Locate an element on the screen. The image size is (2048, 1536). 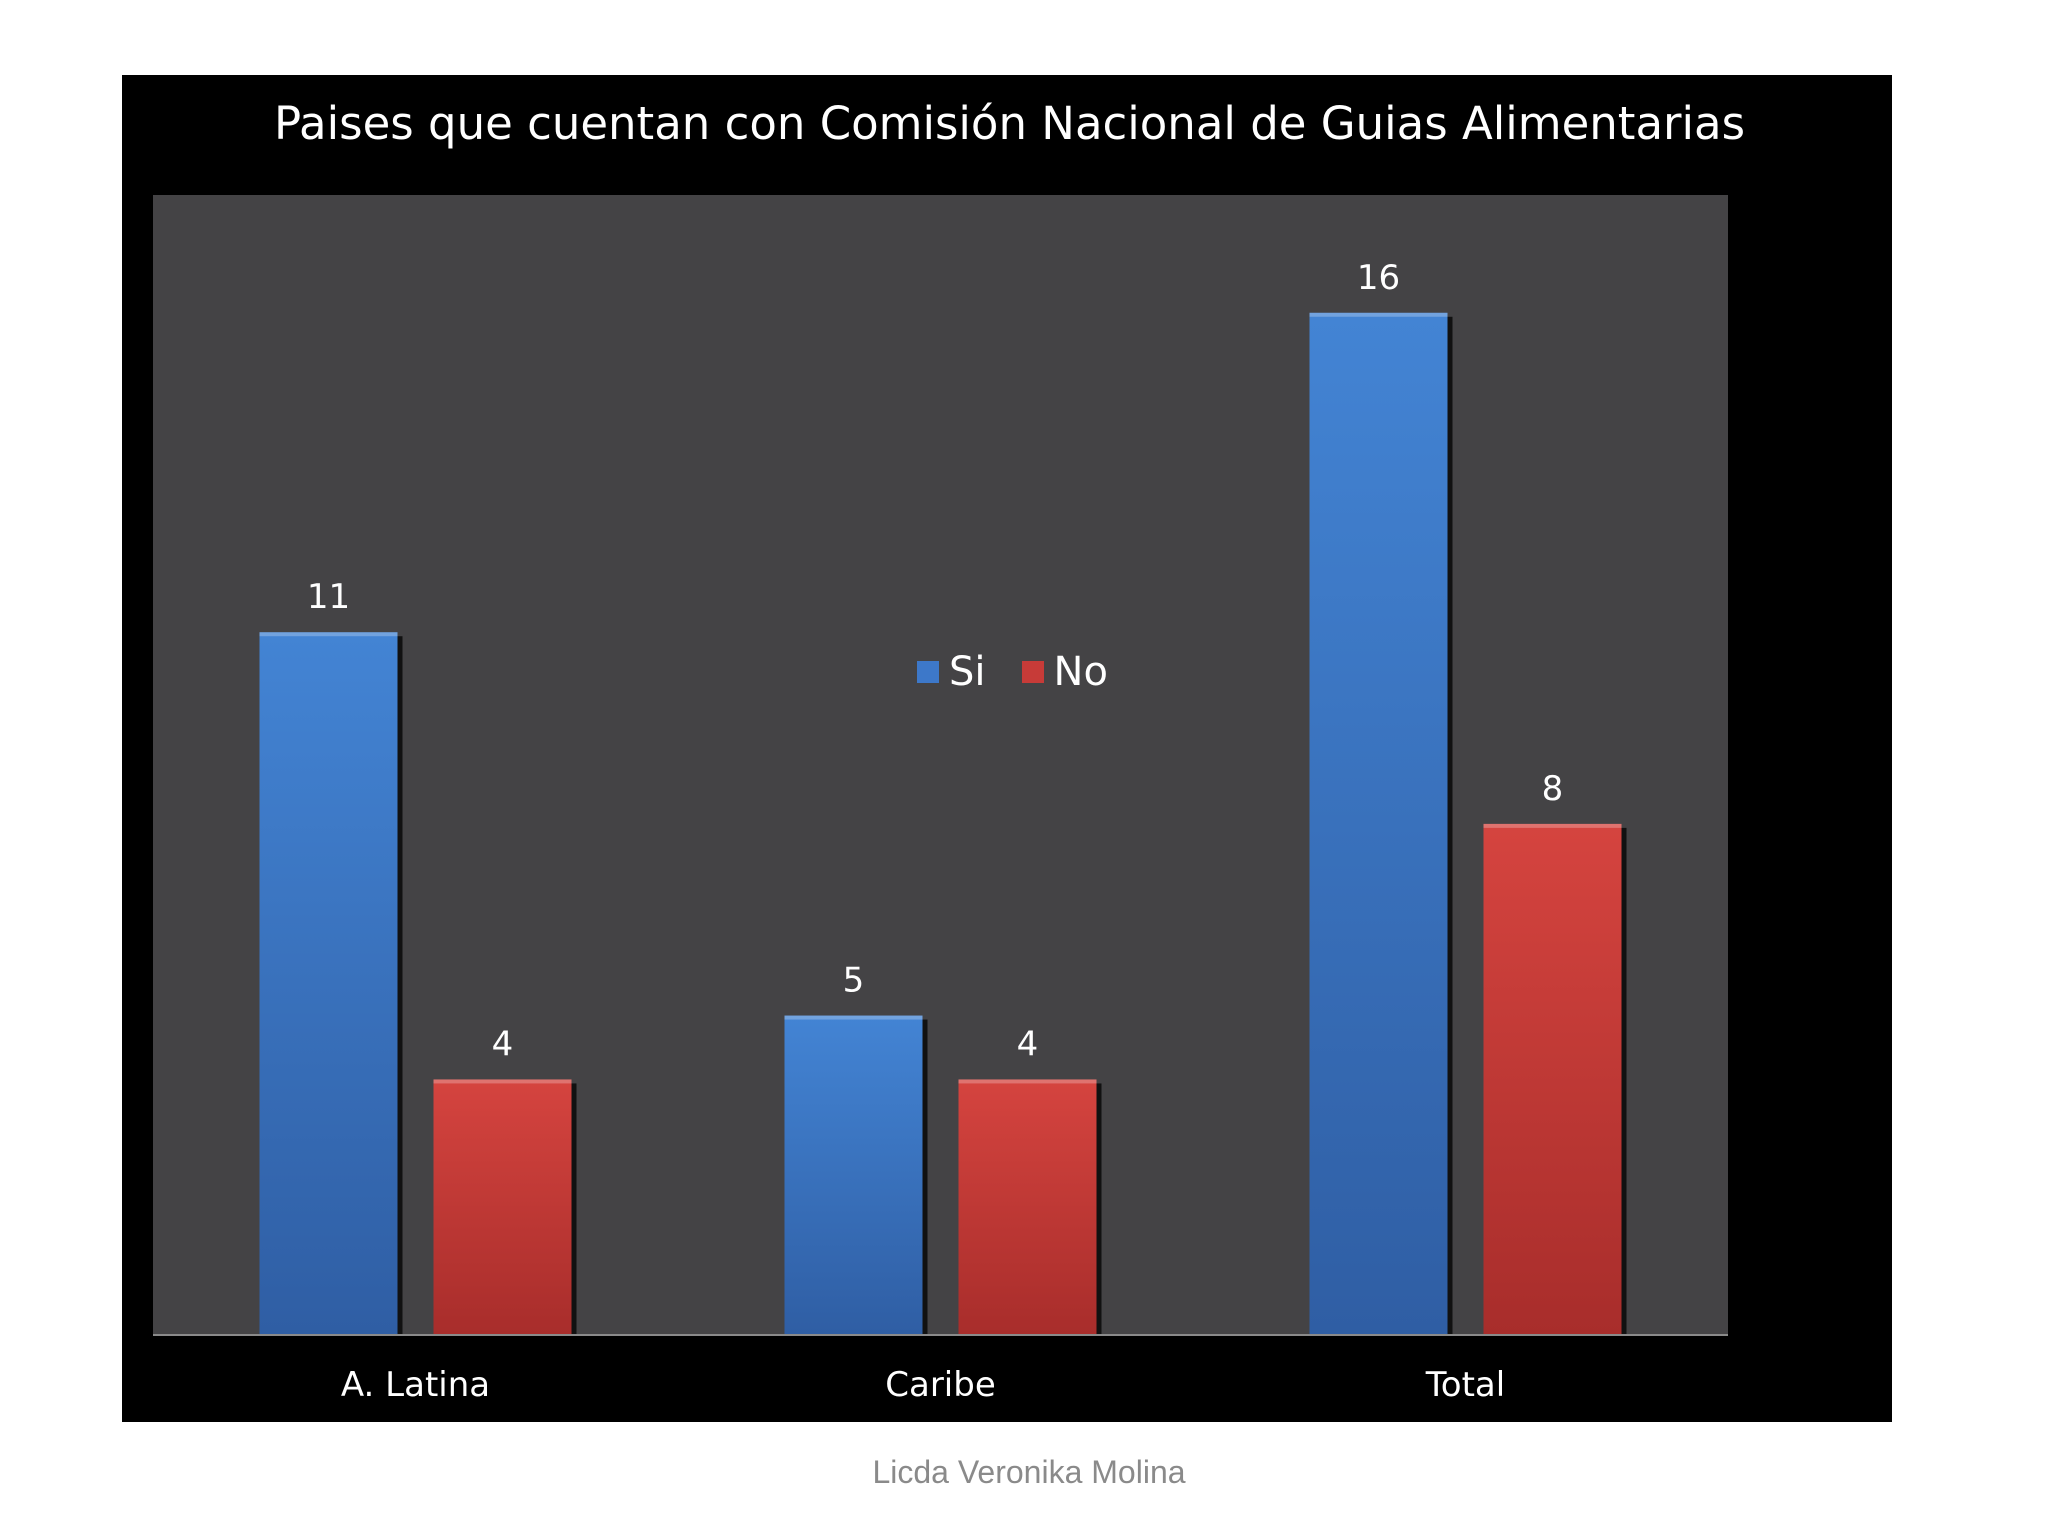
legend-item-no: No is located at coordinates (1064, 672).